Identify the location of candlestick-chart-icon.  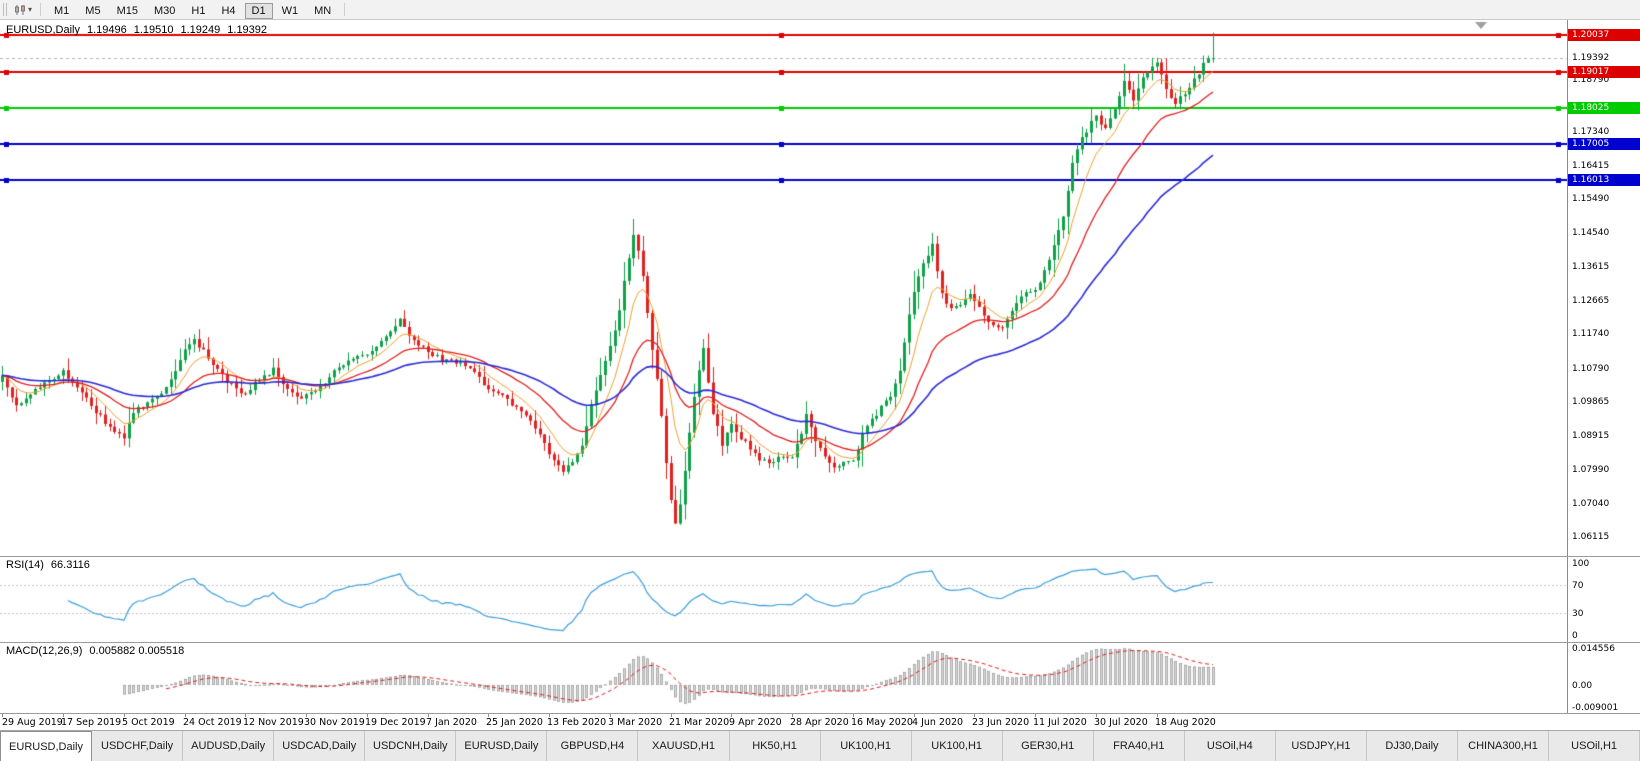
(20, 9).